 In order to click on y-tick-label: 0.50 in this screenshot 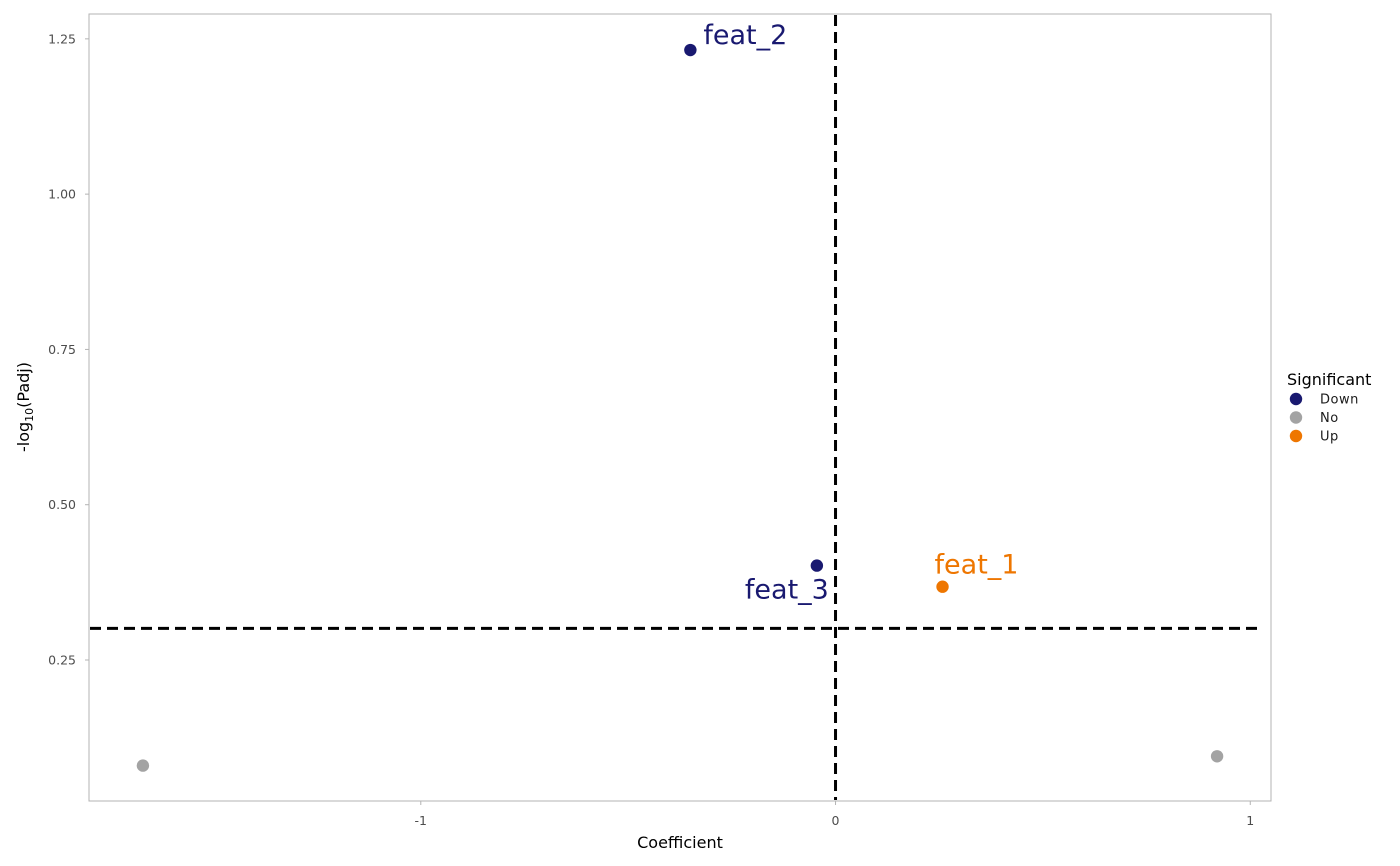, I will do `click(62, 504)`.